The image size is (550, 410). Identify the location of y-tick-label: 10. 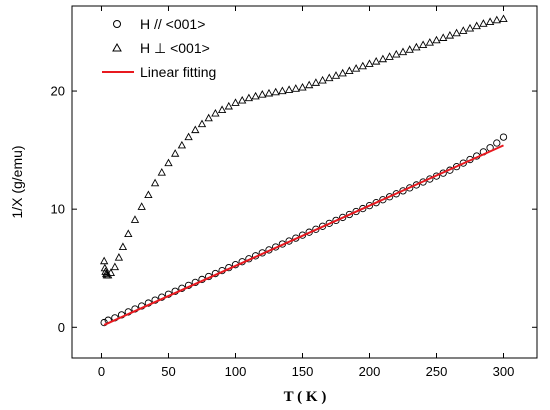
(58, 209).